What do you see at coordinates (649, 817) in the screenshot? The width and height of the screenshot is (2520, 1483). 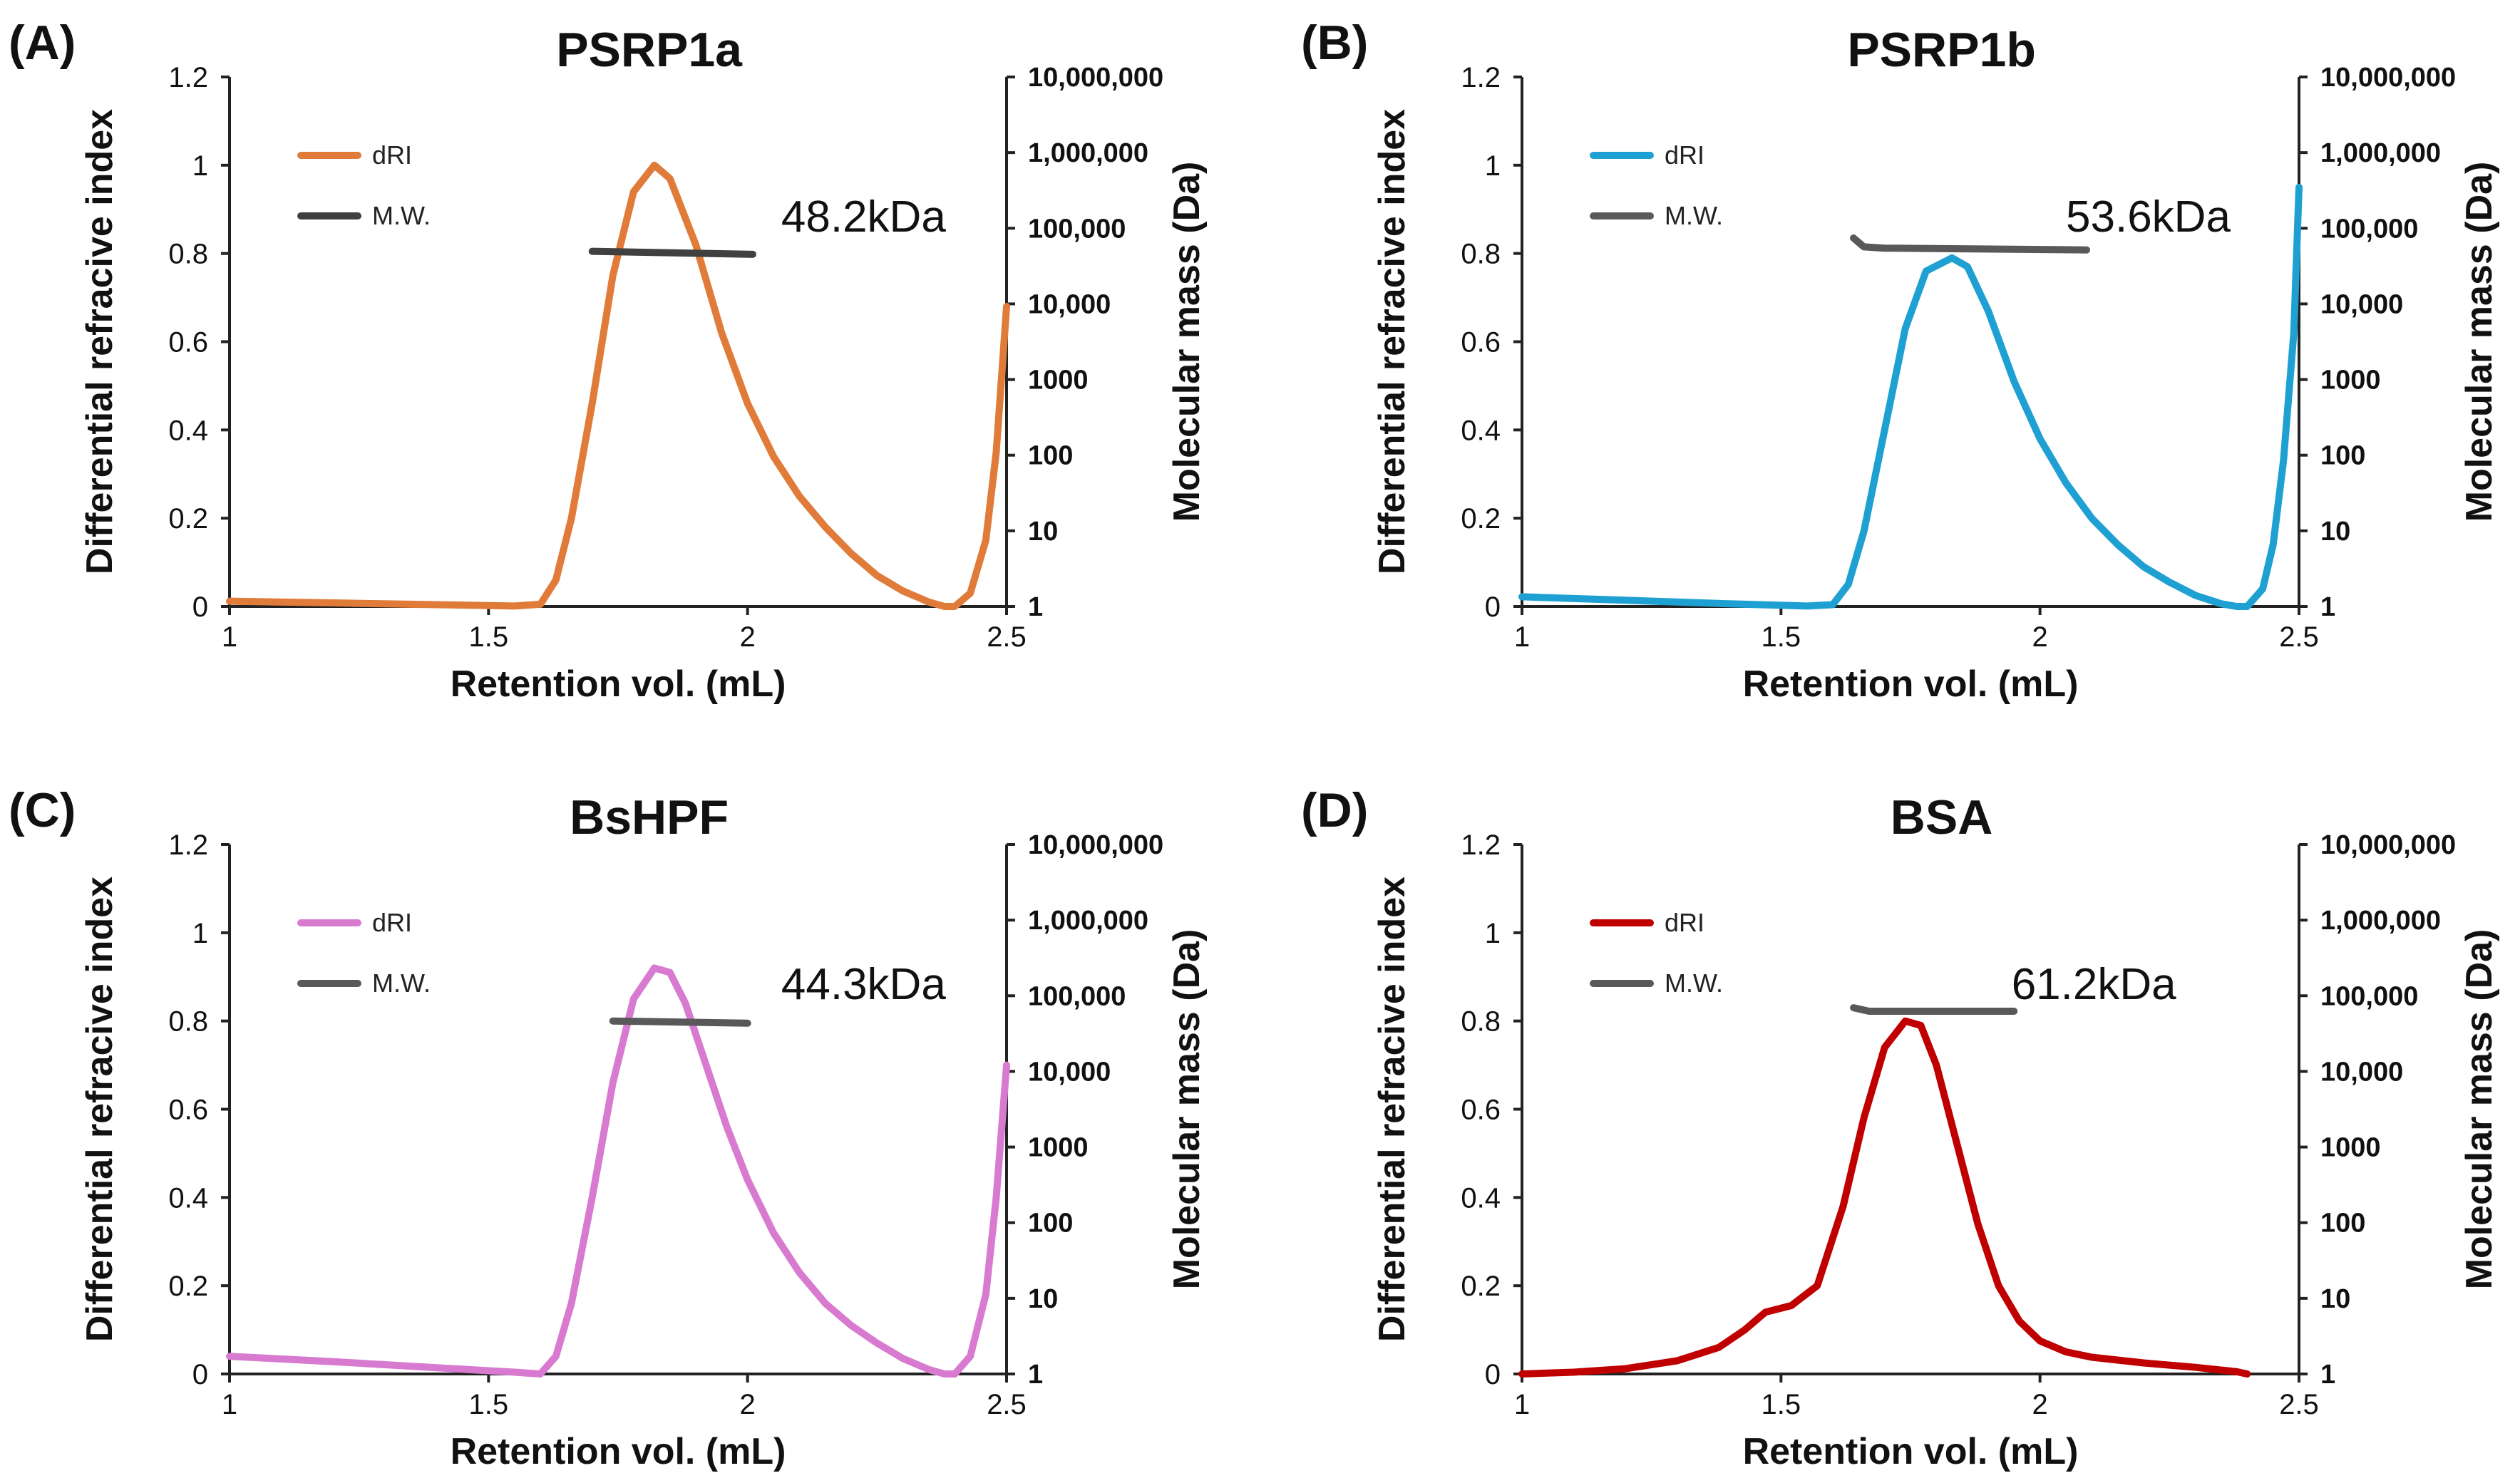 I see `chart-title: BsHPF` at bounding box center [649, 817].